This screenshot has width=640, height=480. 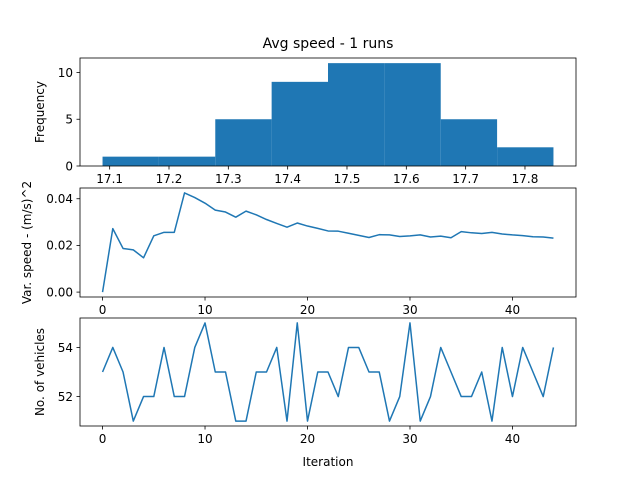 I want to click on x-tick-label-1-1: 10, so click(x=204, y=310).